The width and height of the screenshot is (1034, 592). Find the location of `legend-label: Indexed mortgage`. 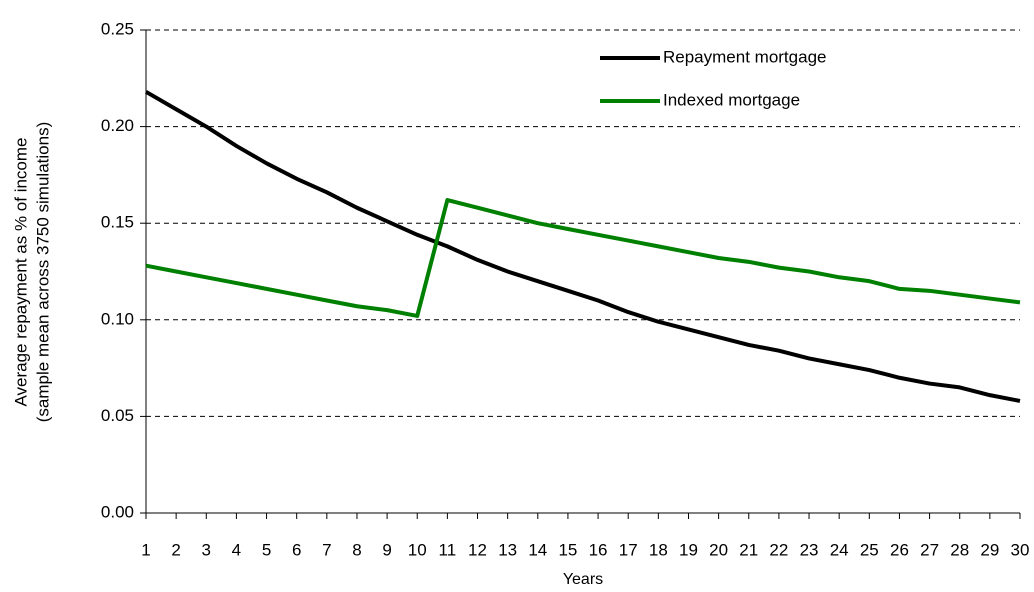

legend-label: Indexed mortgage is located at coordinates (731, 99).